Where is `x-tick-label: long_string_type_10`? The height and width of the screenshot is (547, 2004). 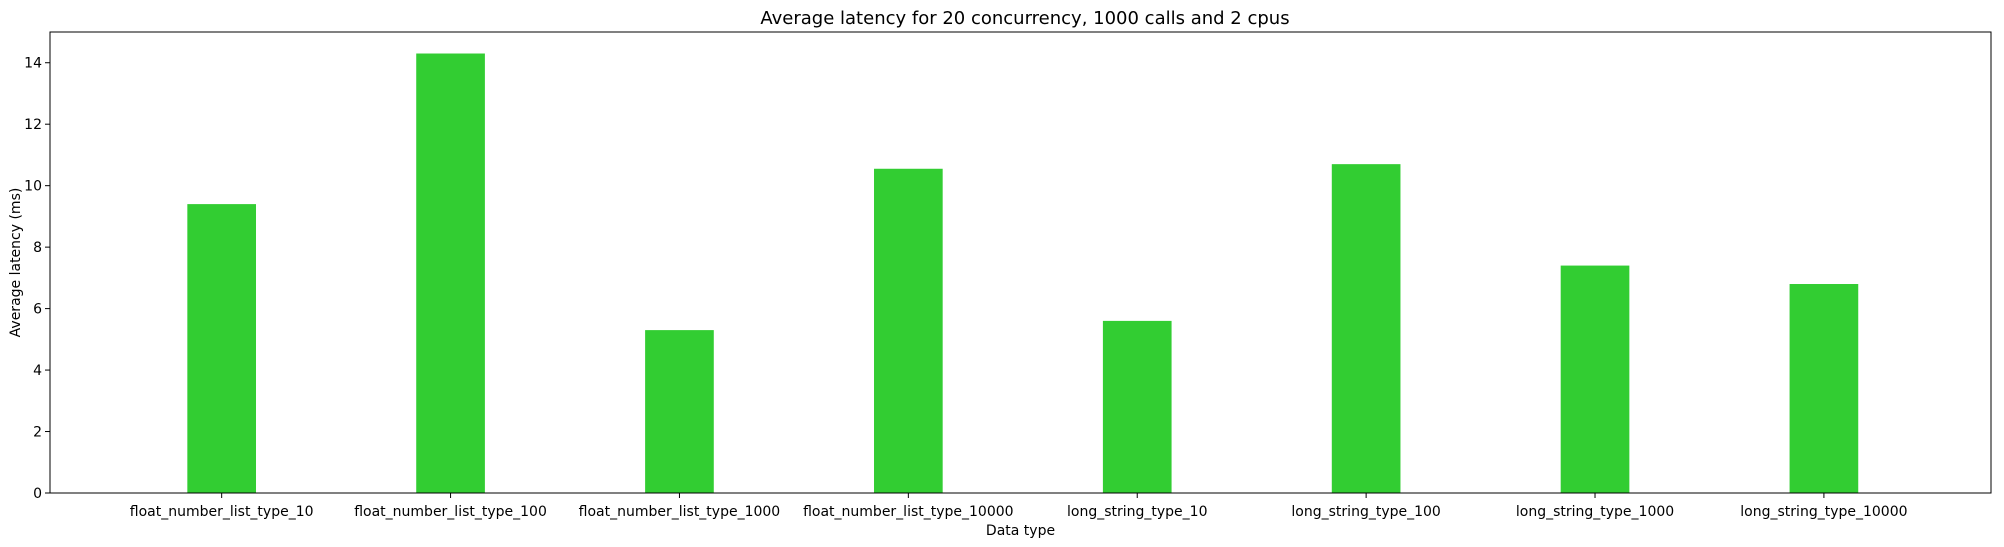 x-tick-label: long_string_type_10 is located at coordinates (1137, 512).